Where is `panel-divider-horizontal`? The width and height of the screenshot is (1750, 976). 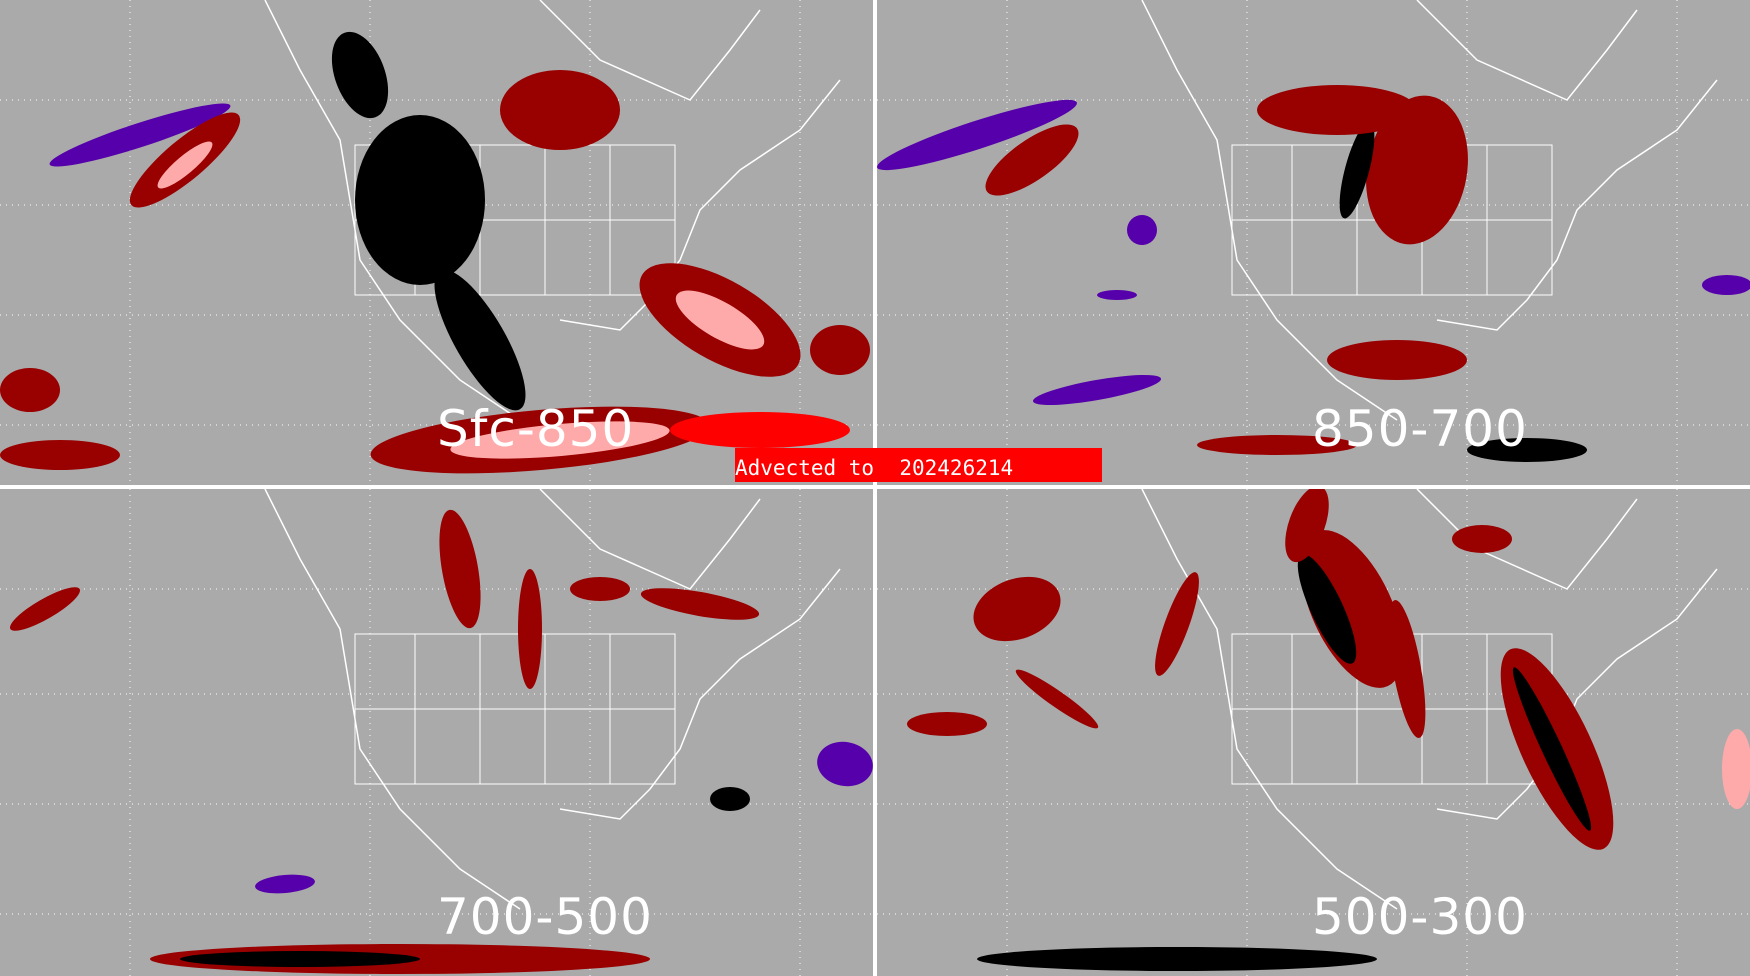
panel-divider-horizontal is located at coordinates (875, 487).